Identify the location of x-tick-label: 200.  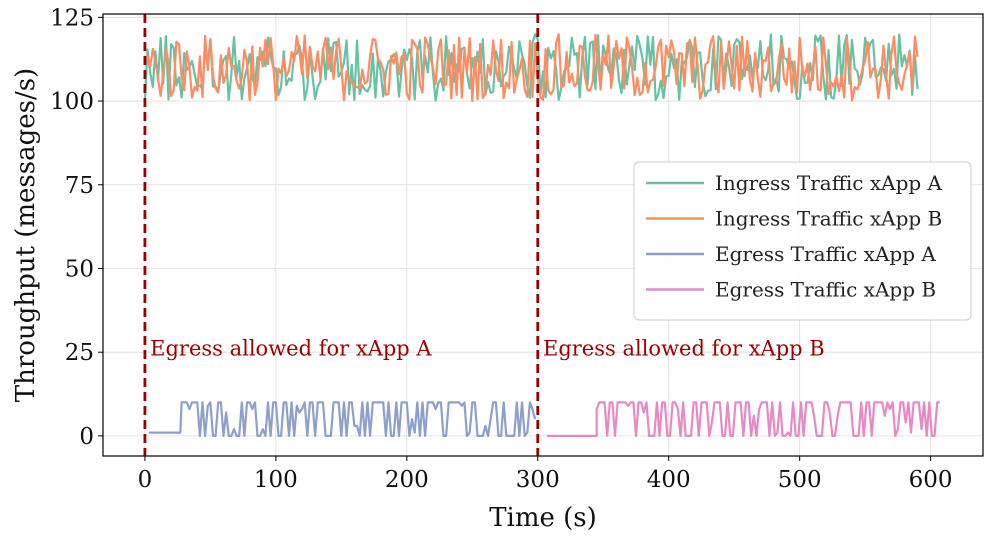
(407, 480).